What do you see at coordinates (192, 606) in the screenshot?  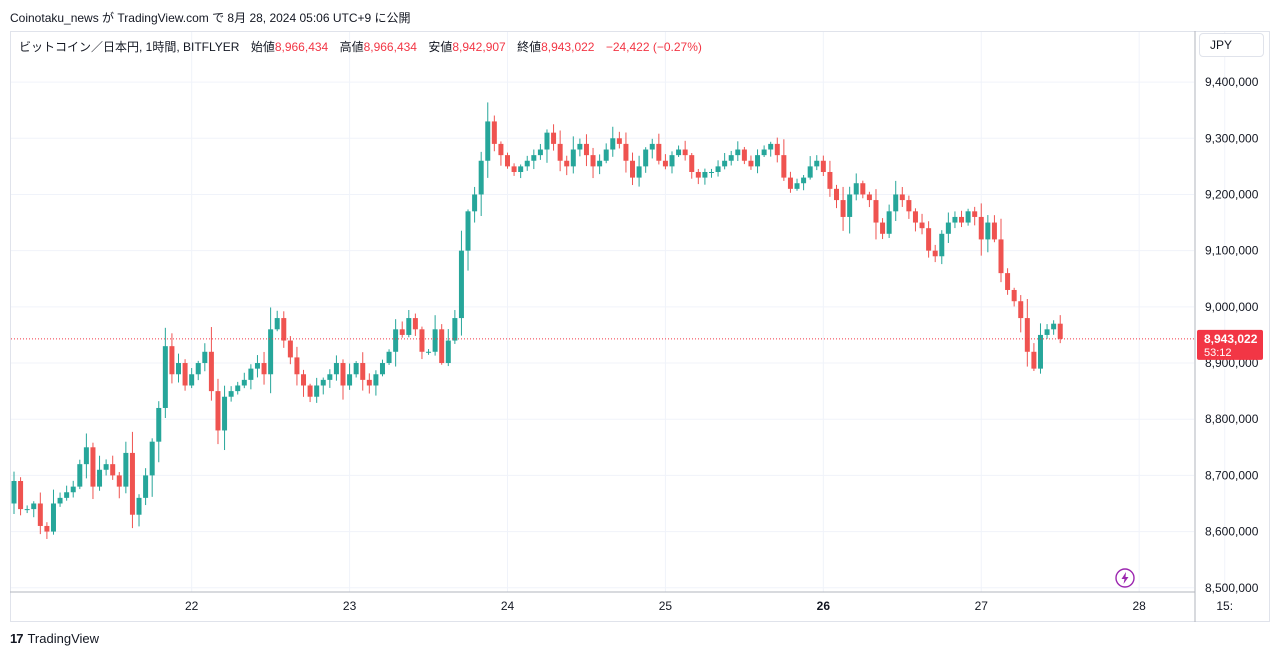 I see `x-tick-label: 22` at bounding box center [192, 606].